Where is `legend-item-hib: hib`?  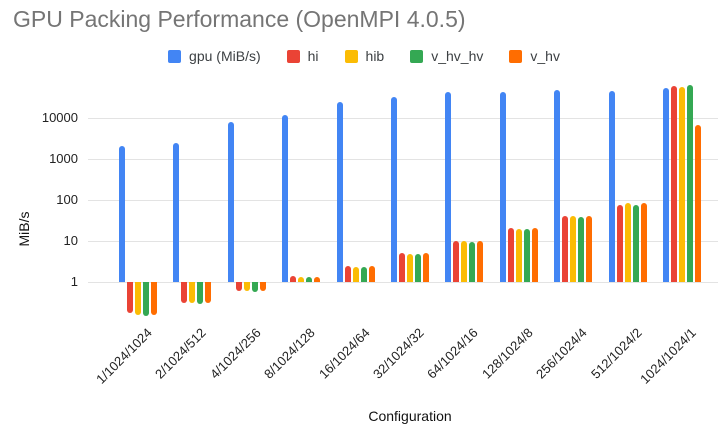
legend-item-hib: hib is located at coordinates (364, 56).